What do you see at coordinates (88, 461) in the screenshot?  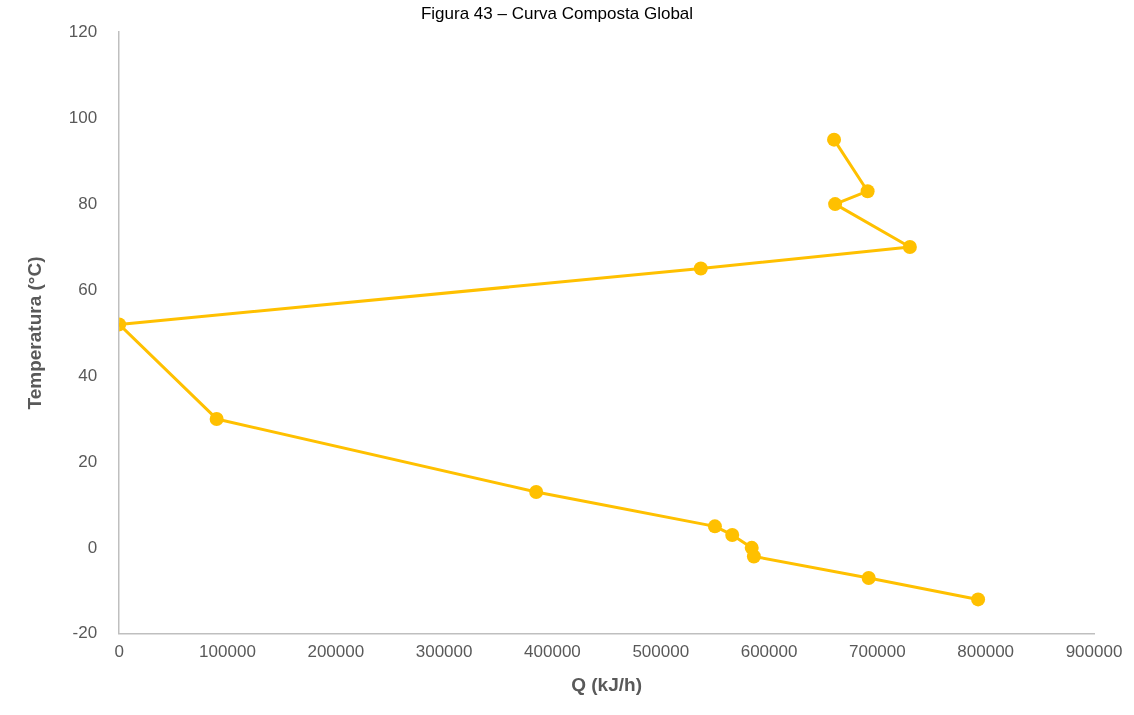 I see `y-tick-label: 20` at bounding box center [88, 461].